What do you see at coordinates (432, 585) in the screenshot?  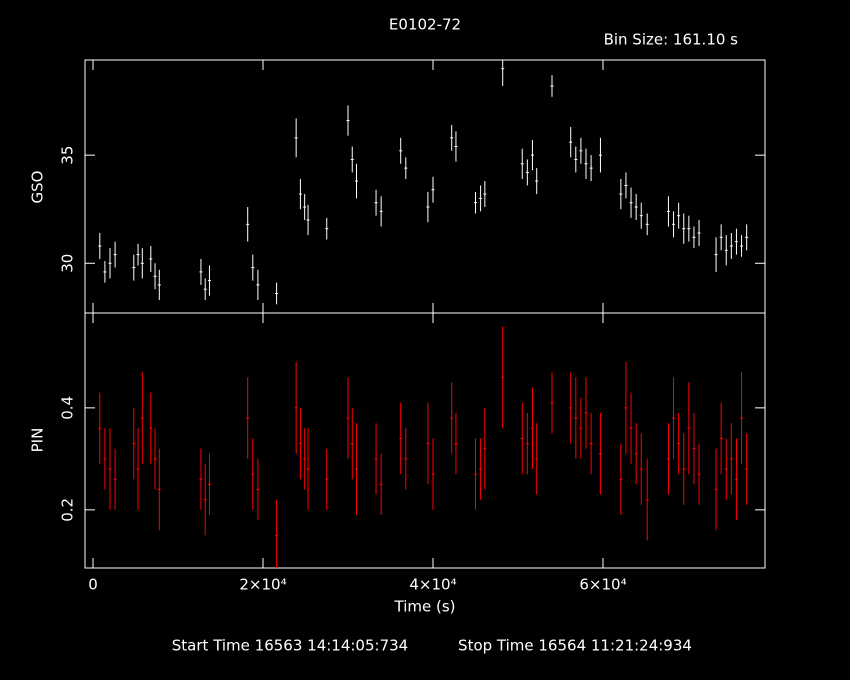 I see `x-tick-label: 4×10⁴` at bounding box center [432, 585].